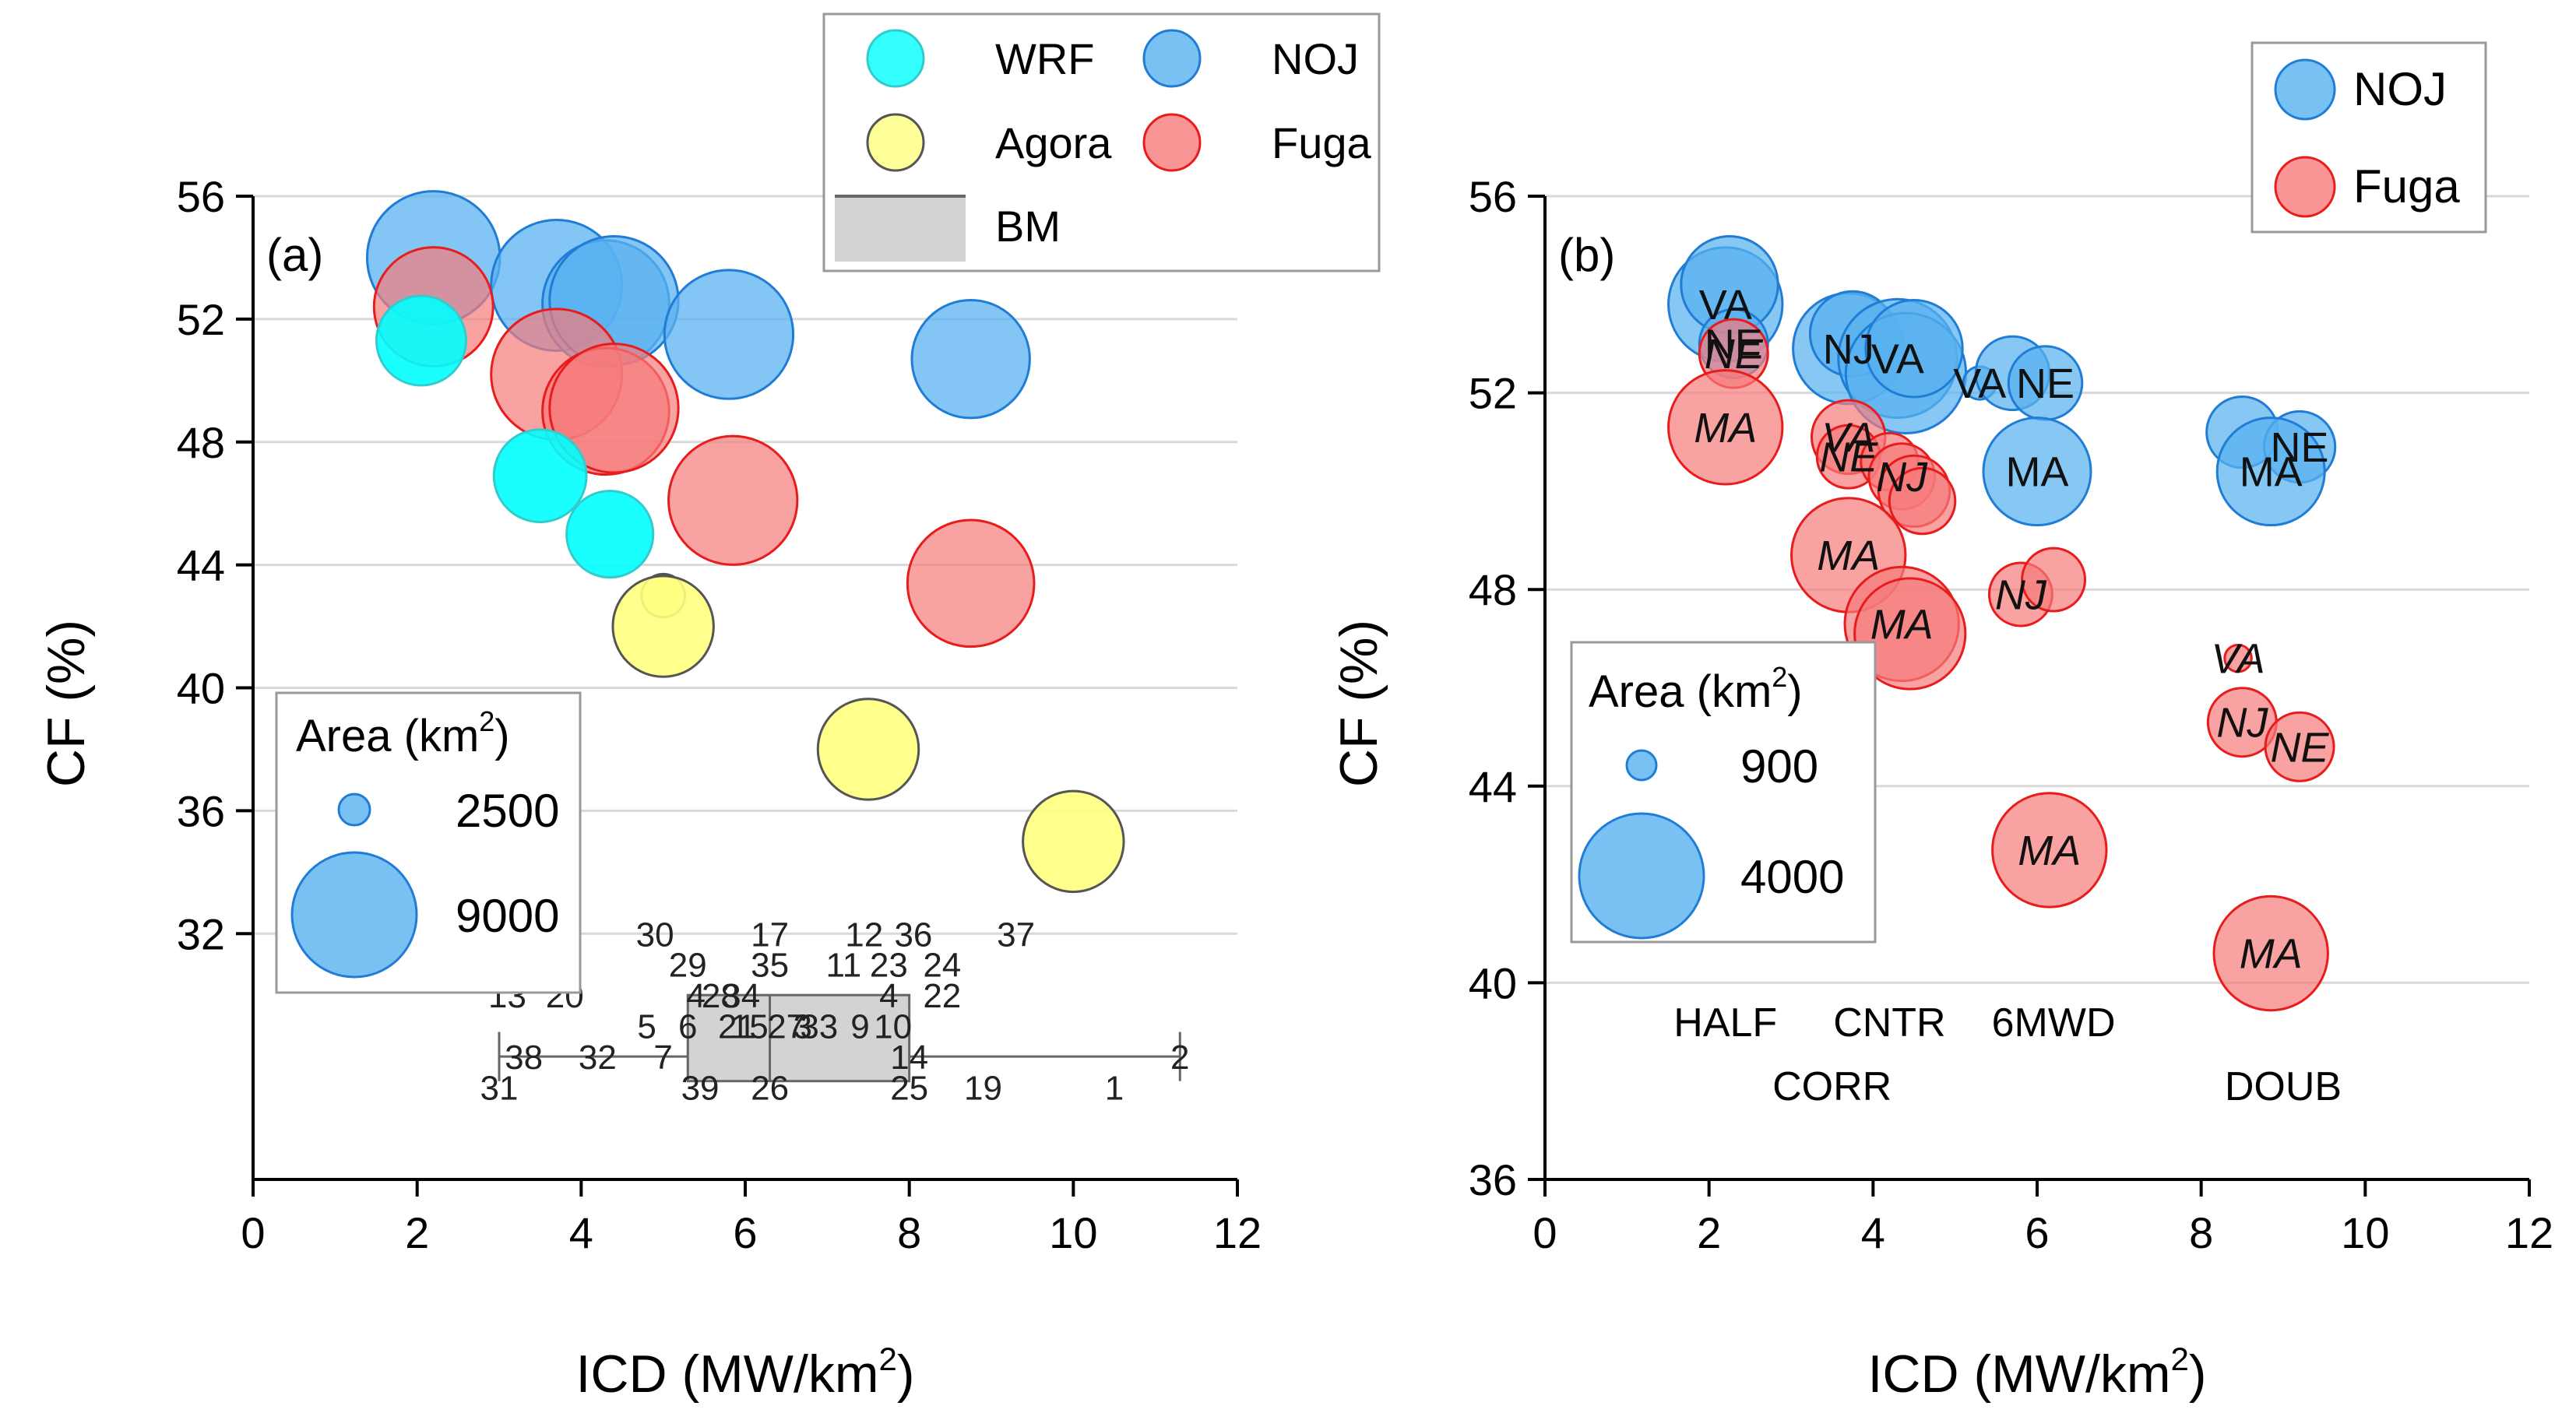 The height and width of the screenshot is (1420, 2576). Describe the element at coordinates (1114, 1089) in the screenshot. I see `bm-point-label: 1` at that location.